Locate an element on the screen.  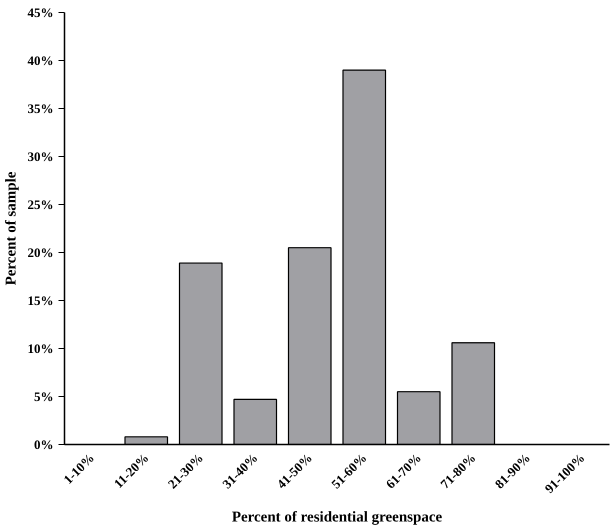
y-tick-label: 35% is located at coordinates (41, 108).